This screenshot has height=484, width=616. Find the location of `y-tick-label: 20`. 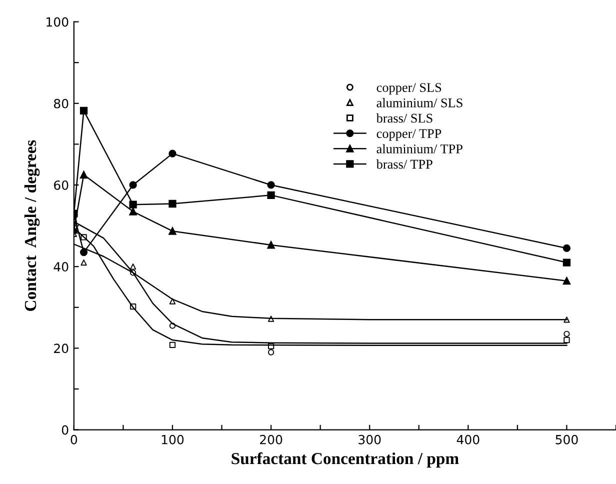

y-tick-label: 20 is located at coordinates (61, 349).